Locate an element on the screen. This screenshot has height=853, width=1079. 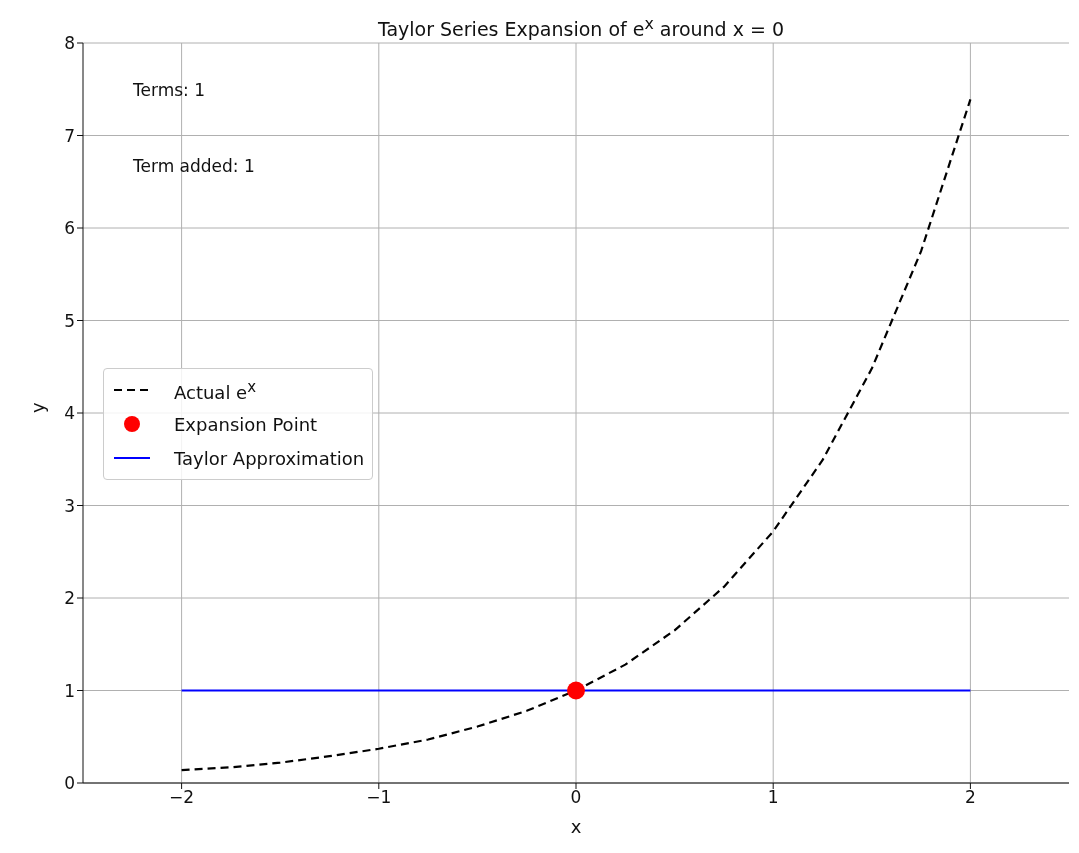
x-tick-label: 0 is located at coordinates (576, 797).